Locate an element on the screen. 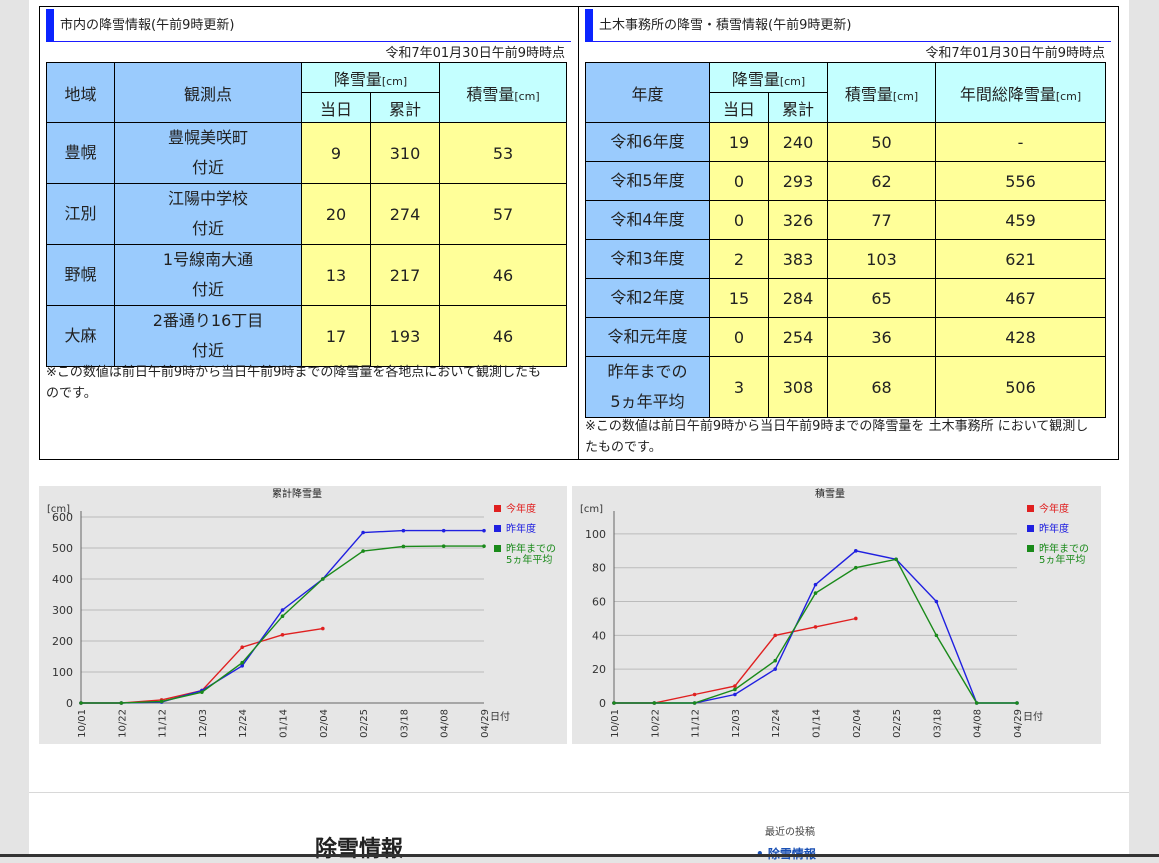 The width and height of the screenshot is (1159, 863). y-tick-label: 600 is located at coordinates (62, 517).